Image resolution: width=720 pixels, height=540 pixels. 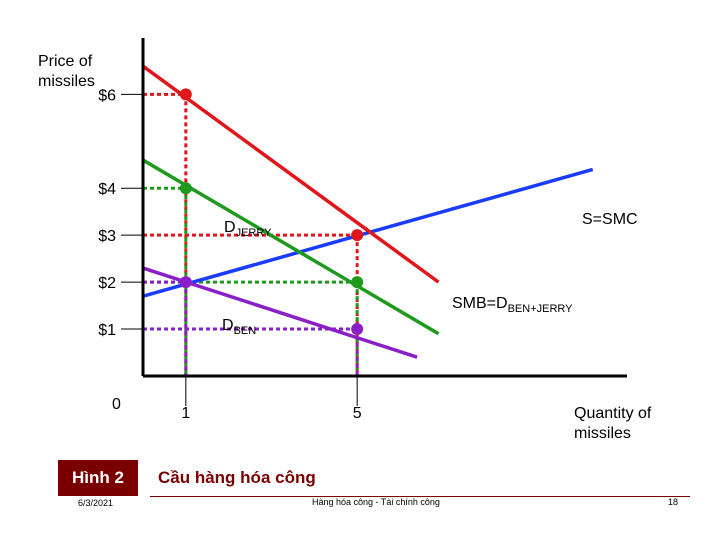 I want to click on y-tick-label-4: $4, so click(x=107, y=189).